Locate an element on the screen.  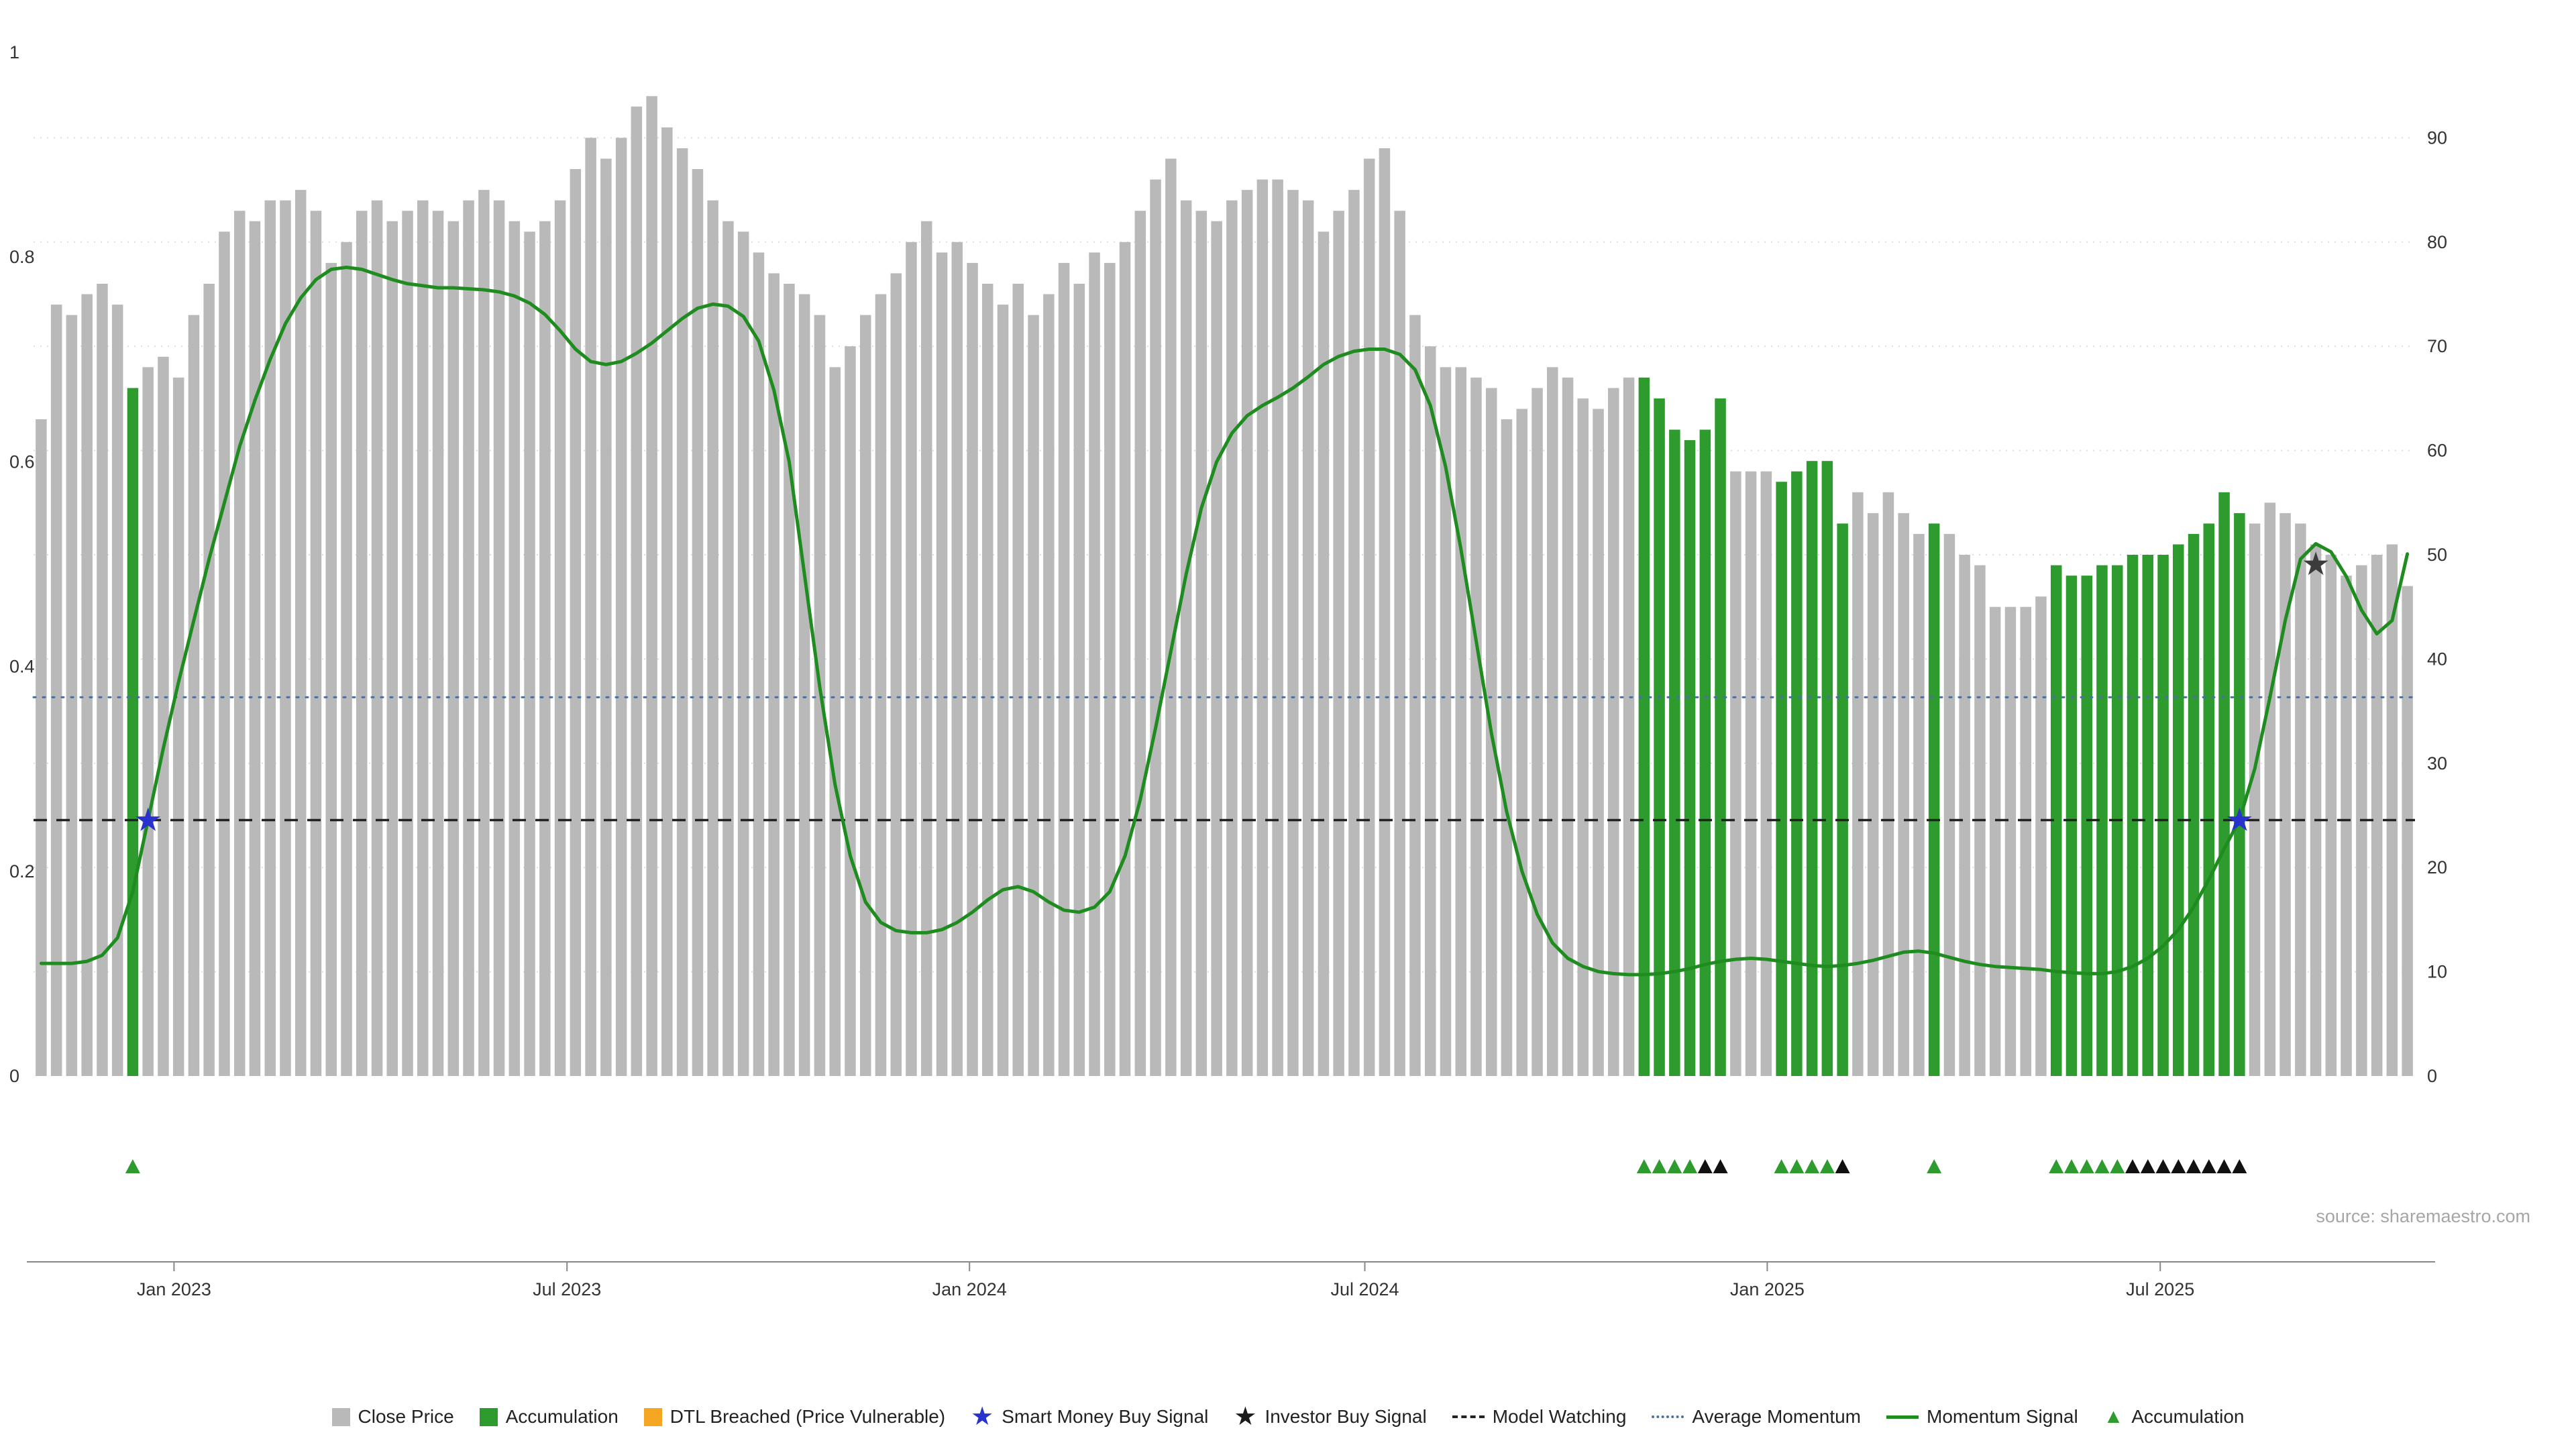
legend-item-close-price-0: Close Price is located at coordinates (392, 1417).